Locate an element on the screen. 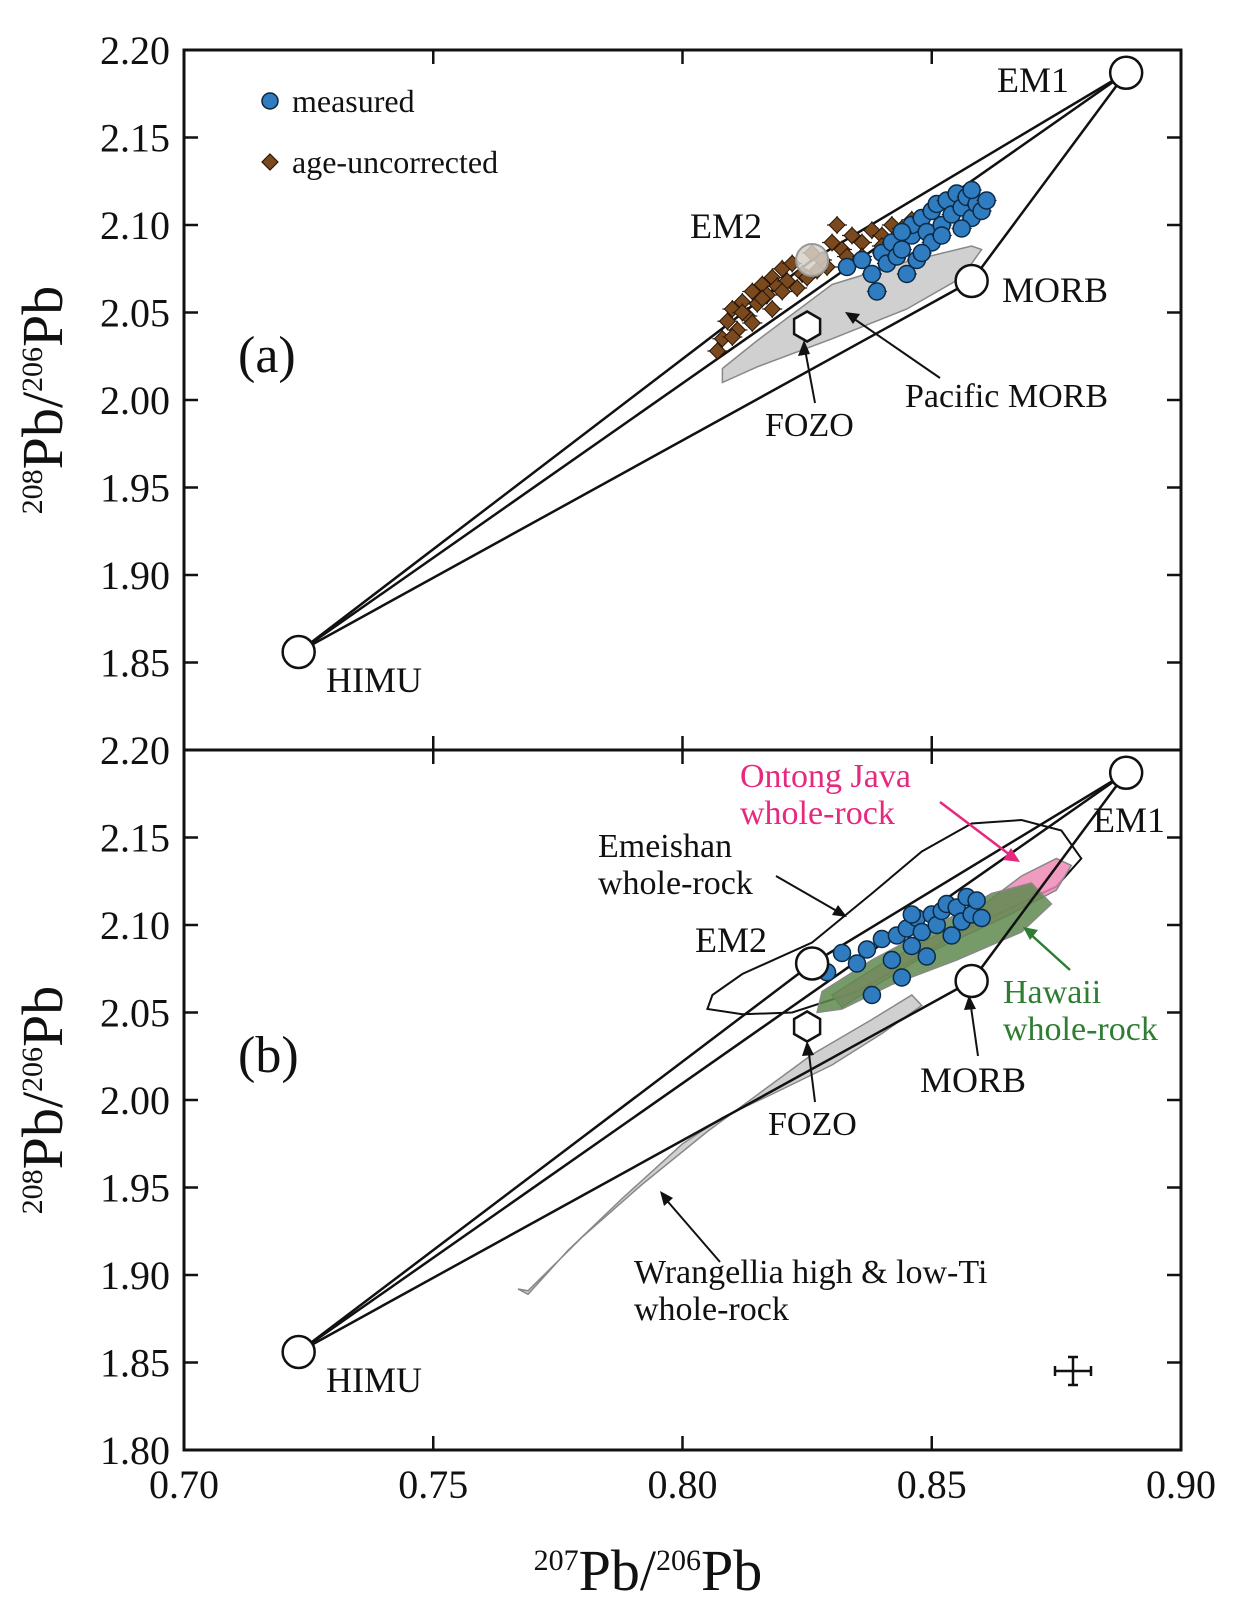  y-tick-label-a: 1.95 is located at coordinates (135, 488).